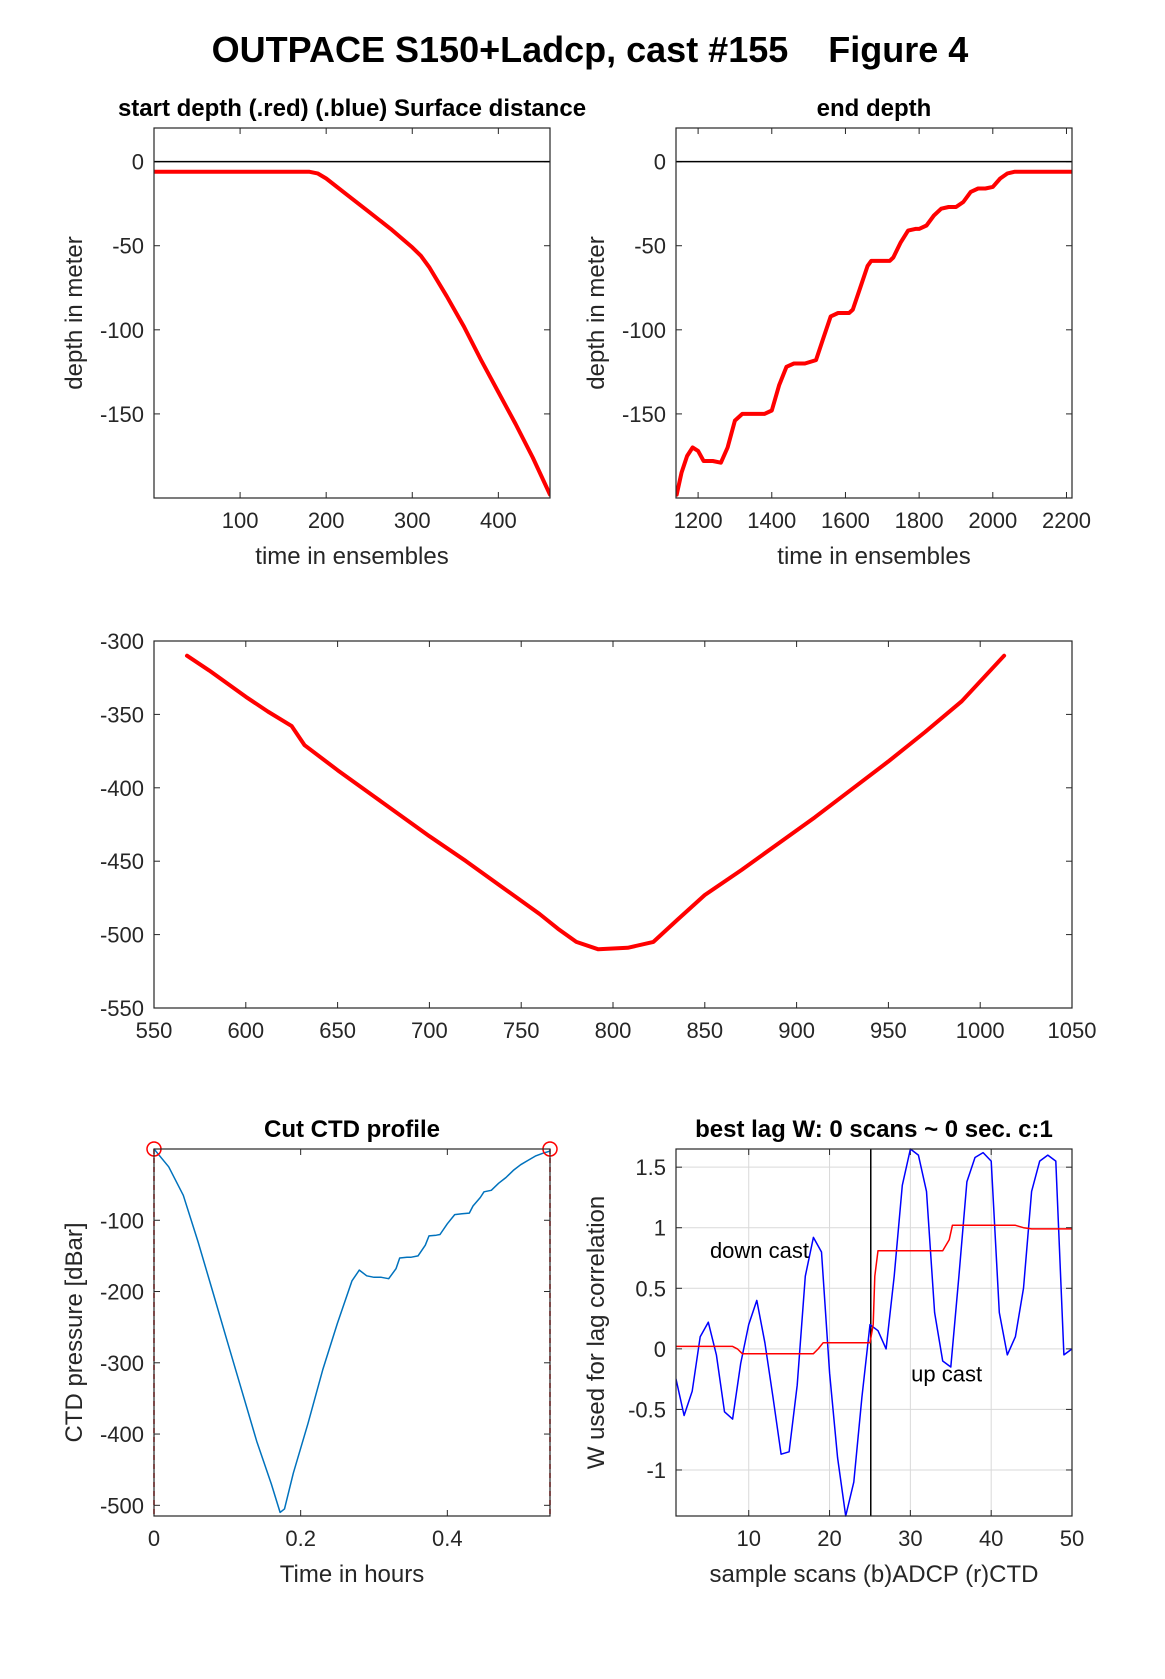 This screenshot has width=1165, height=1679. What do you see at coordinates (874, 108) in the screenshot?
I see `chart-title: end depth` at bounding box center [874, 108].